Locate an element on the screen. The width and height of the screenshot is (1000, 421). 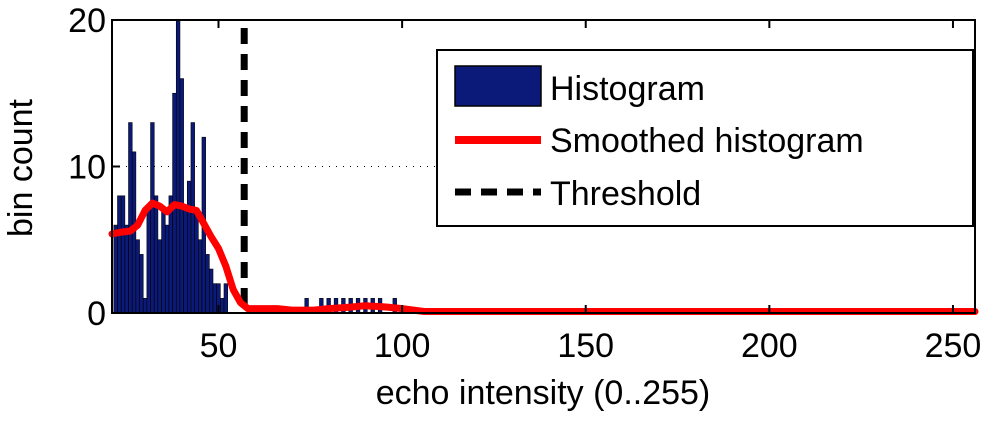
y-tick-label: 0 is located at coordinates (96, 314).